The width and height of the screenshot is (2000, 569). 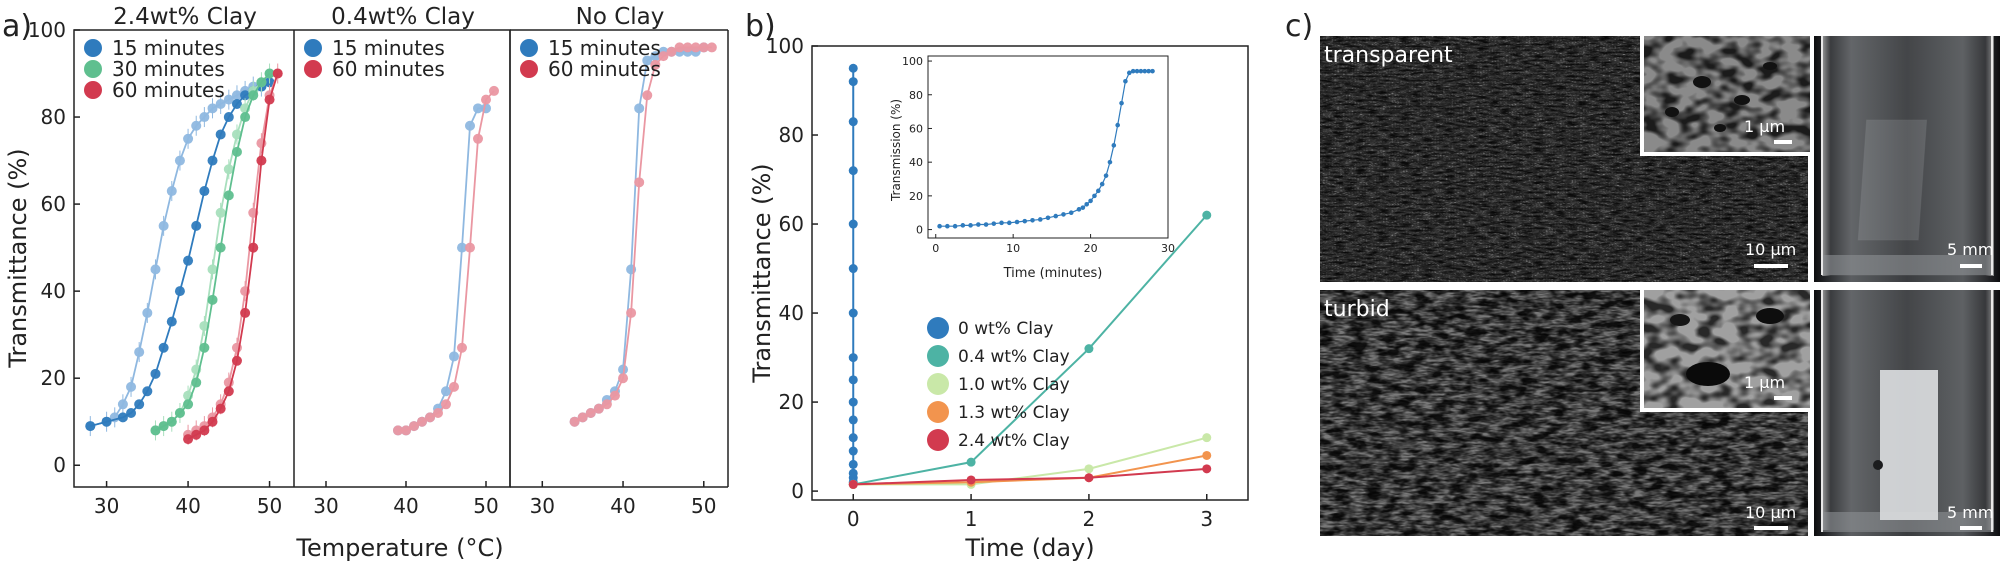 What do you see at coordinates (53, 291) in the screenshot?
I see `a-ytick-label: 40` at bounding box center [53, 291].